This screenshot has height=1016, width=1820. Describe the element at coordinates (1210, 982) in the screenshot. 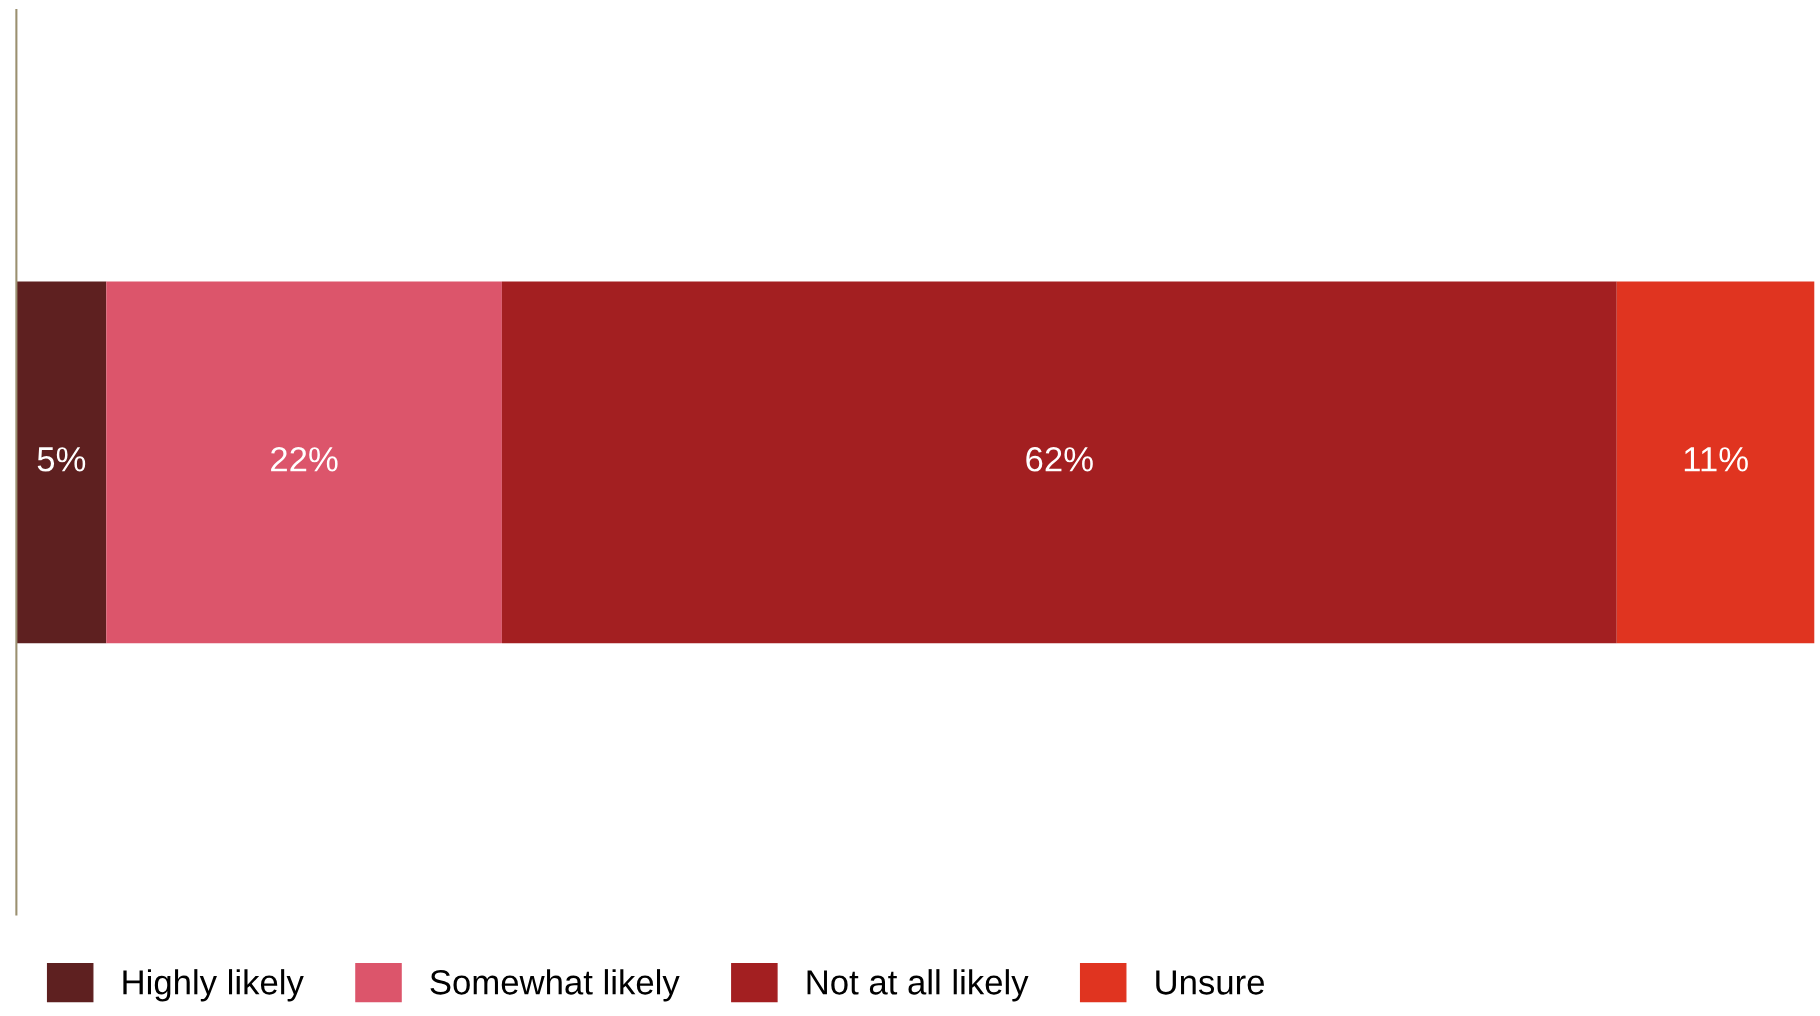

I see `legend-label: Unsure` at that location.